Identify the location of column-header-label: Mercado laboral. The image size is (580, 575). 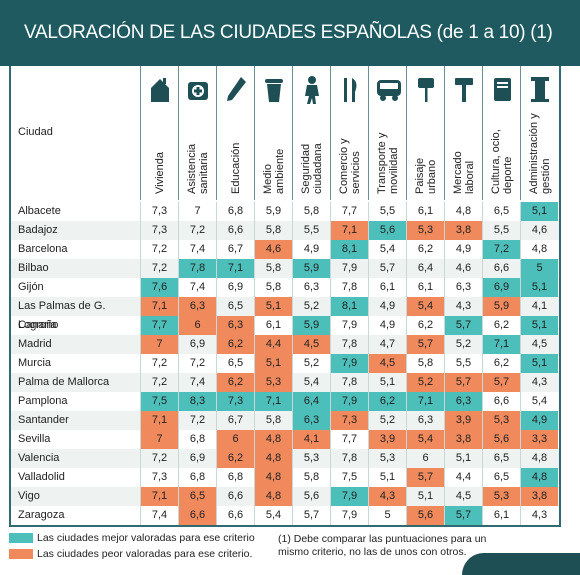
(464, 172).